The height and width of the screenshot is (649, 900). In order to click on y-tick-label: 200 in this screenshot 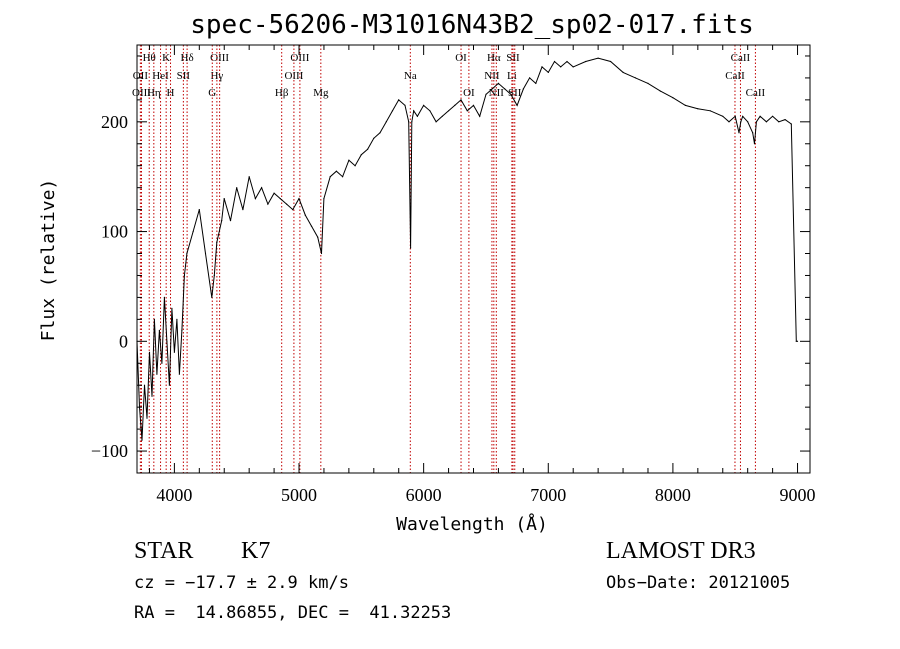, I will do `click(114, 122)`.